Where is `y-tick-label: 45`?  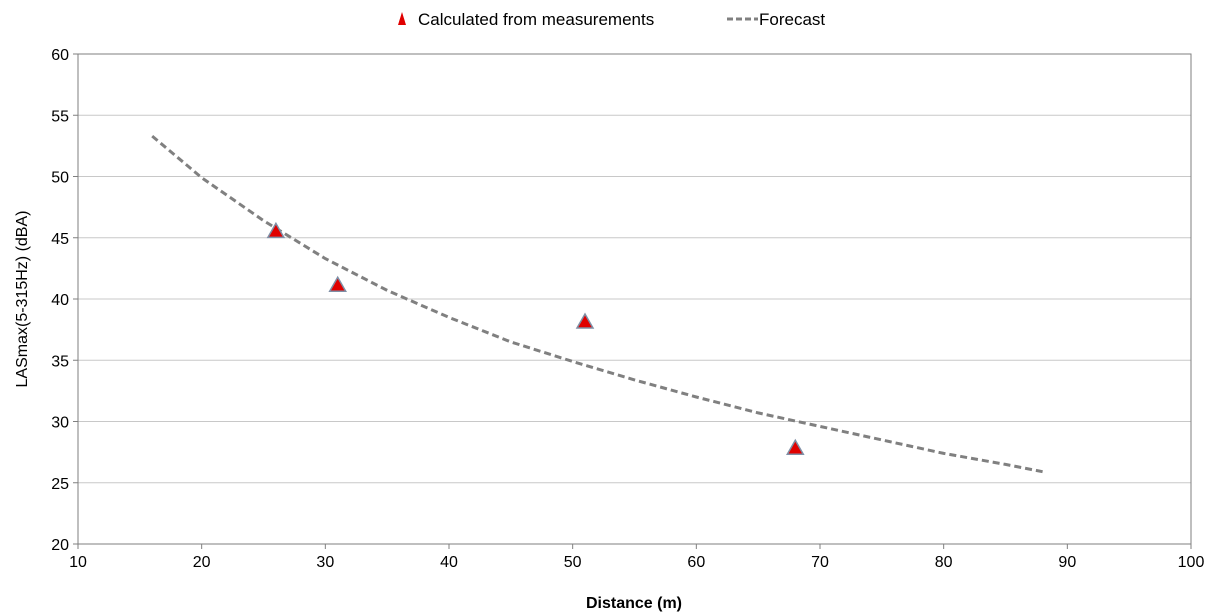 y-tick-label: 45 is located at coordinates (60, 239).